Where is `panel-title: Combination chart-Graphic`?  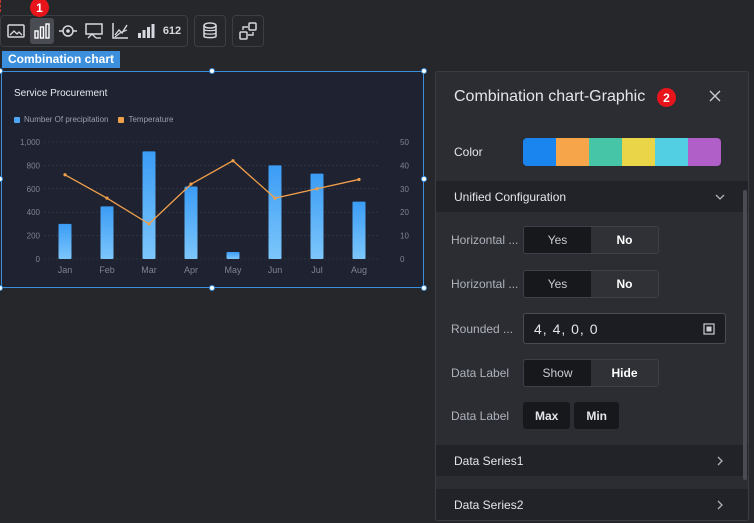
panel-title: Combination chart-Graphic is located at coordinates (550, 96).